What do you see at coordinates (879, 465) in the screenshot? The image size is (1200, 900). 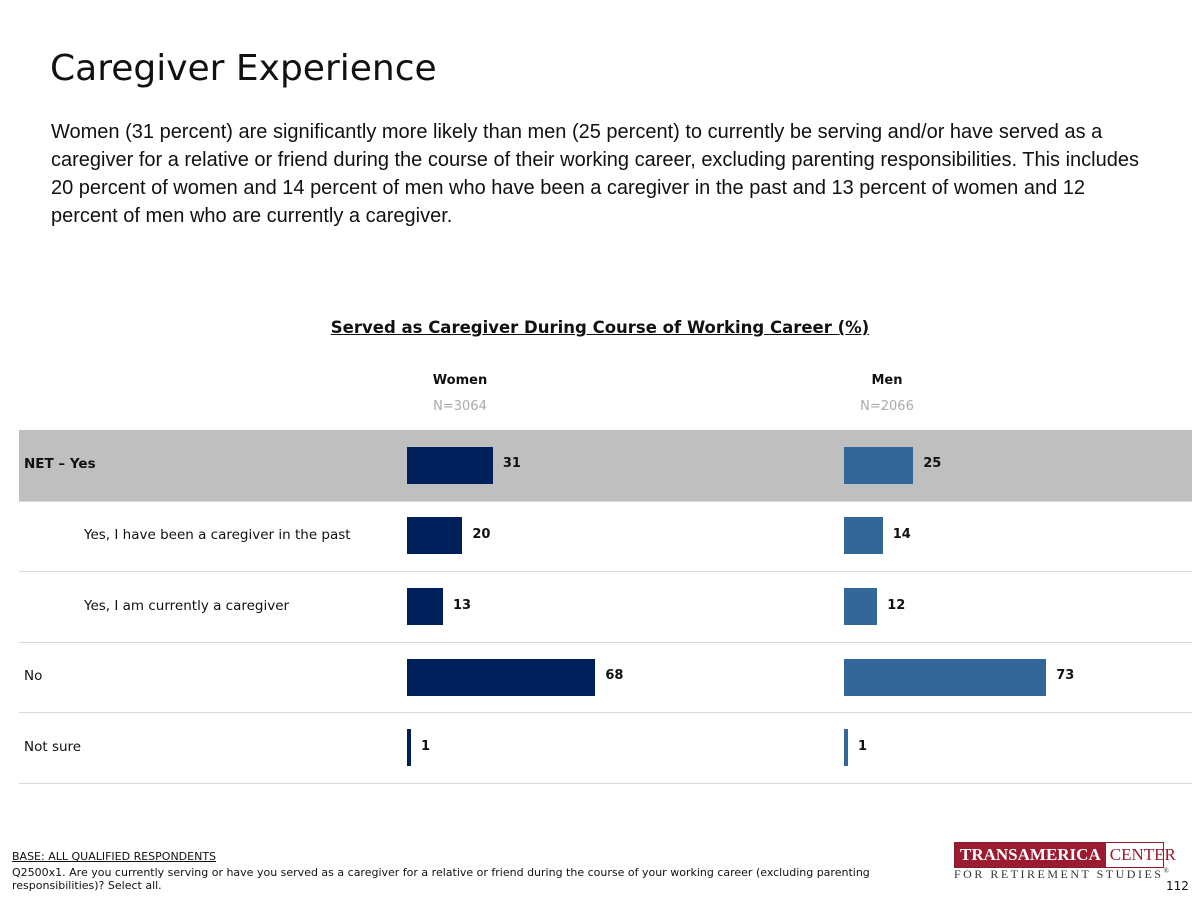 I see `bar-men-net-yes` at bounding box center [879, 465].